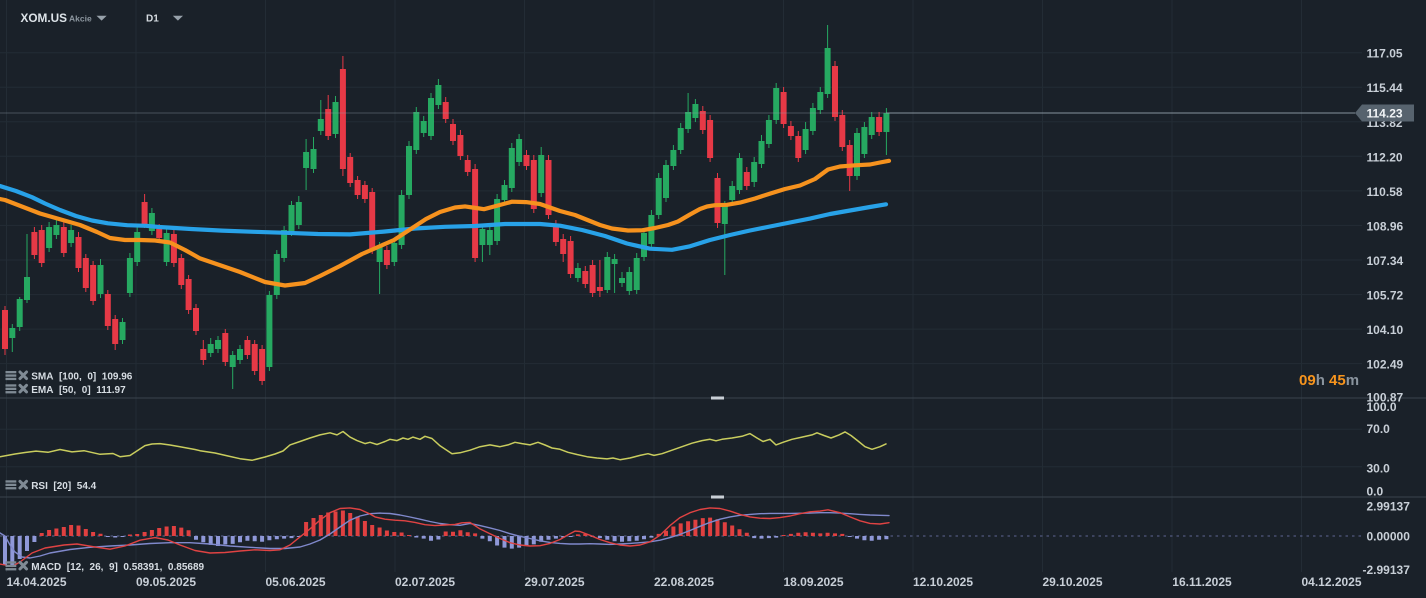 Image resolution: width=1426 pixels, height=598 pixels. Describe the element at coordinates (63, 486) in the screenshot. I see `svg-text: RSI [20] 54.4` at that location.